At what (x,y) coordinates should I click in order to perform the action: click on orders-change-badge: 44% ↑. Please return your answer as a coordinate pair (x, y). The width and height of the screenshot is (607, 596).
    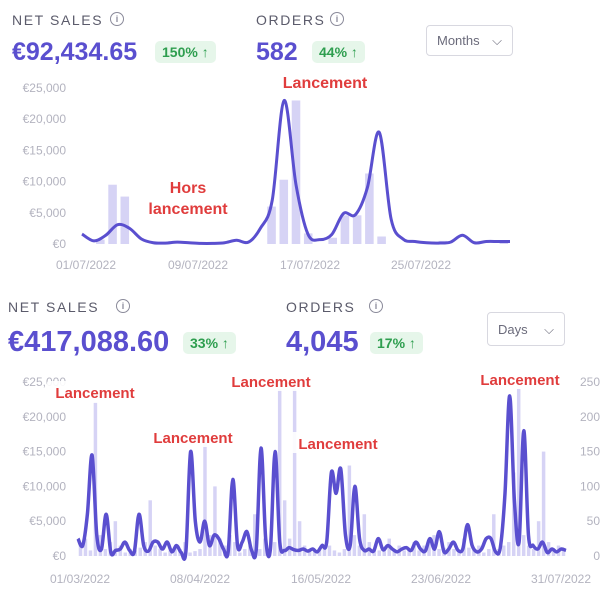
    Looking at the image, I should click on (338, 52).